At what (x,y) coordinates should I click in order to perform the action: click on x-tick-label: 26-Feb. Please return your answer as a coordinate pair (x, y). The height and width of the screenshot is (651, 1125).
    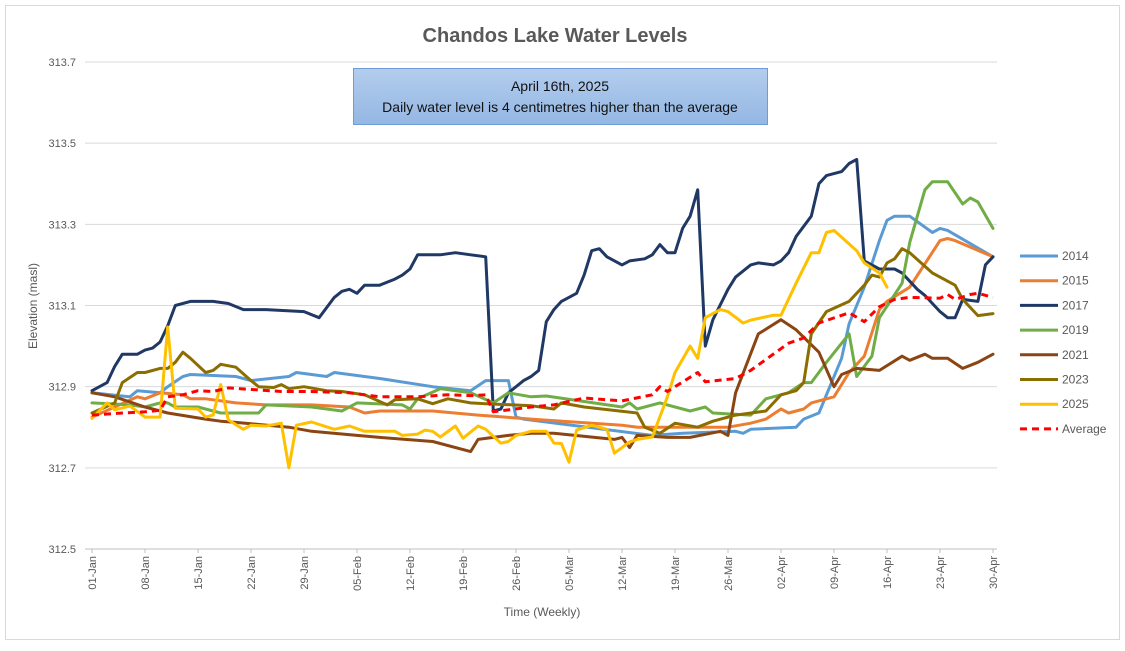
    Looking at the image, I should click on (517, 573).